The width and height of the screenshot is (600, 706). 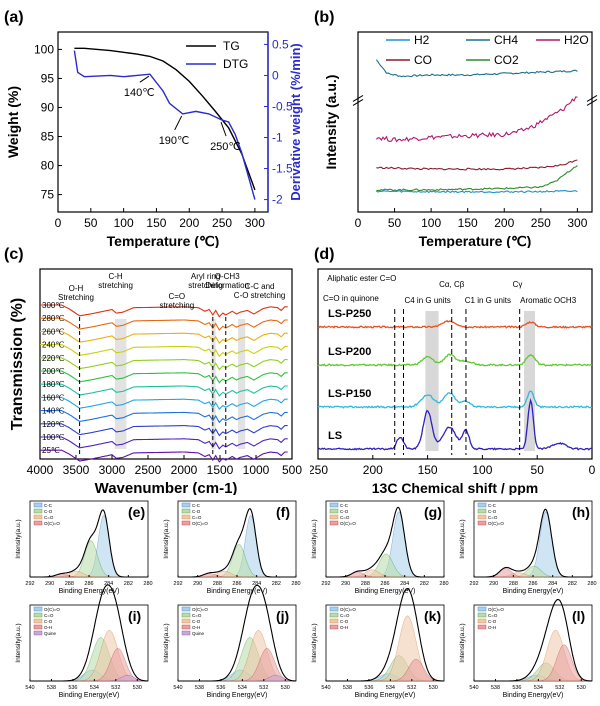 I want to click on x-tick-label: 540, so click(x=177, y=688).